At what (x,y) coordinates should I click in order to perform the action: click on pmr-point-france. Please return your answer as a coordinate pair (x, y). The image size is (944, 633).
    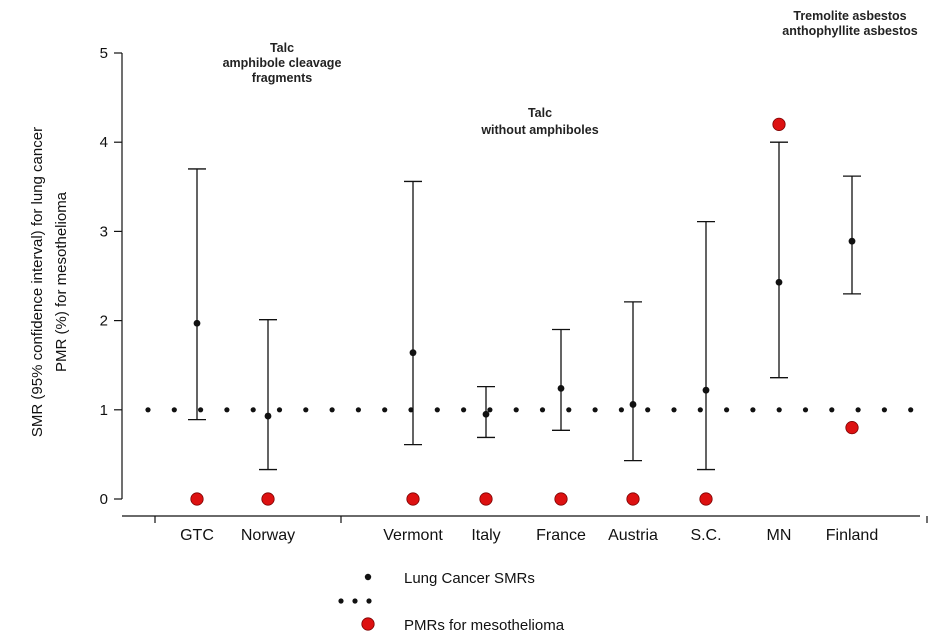
    Looking at the image, I should click on (561, 499).